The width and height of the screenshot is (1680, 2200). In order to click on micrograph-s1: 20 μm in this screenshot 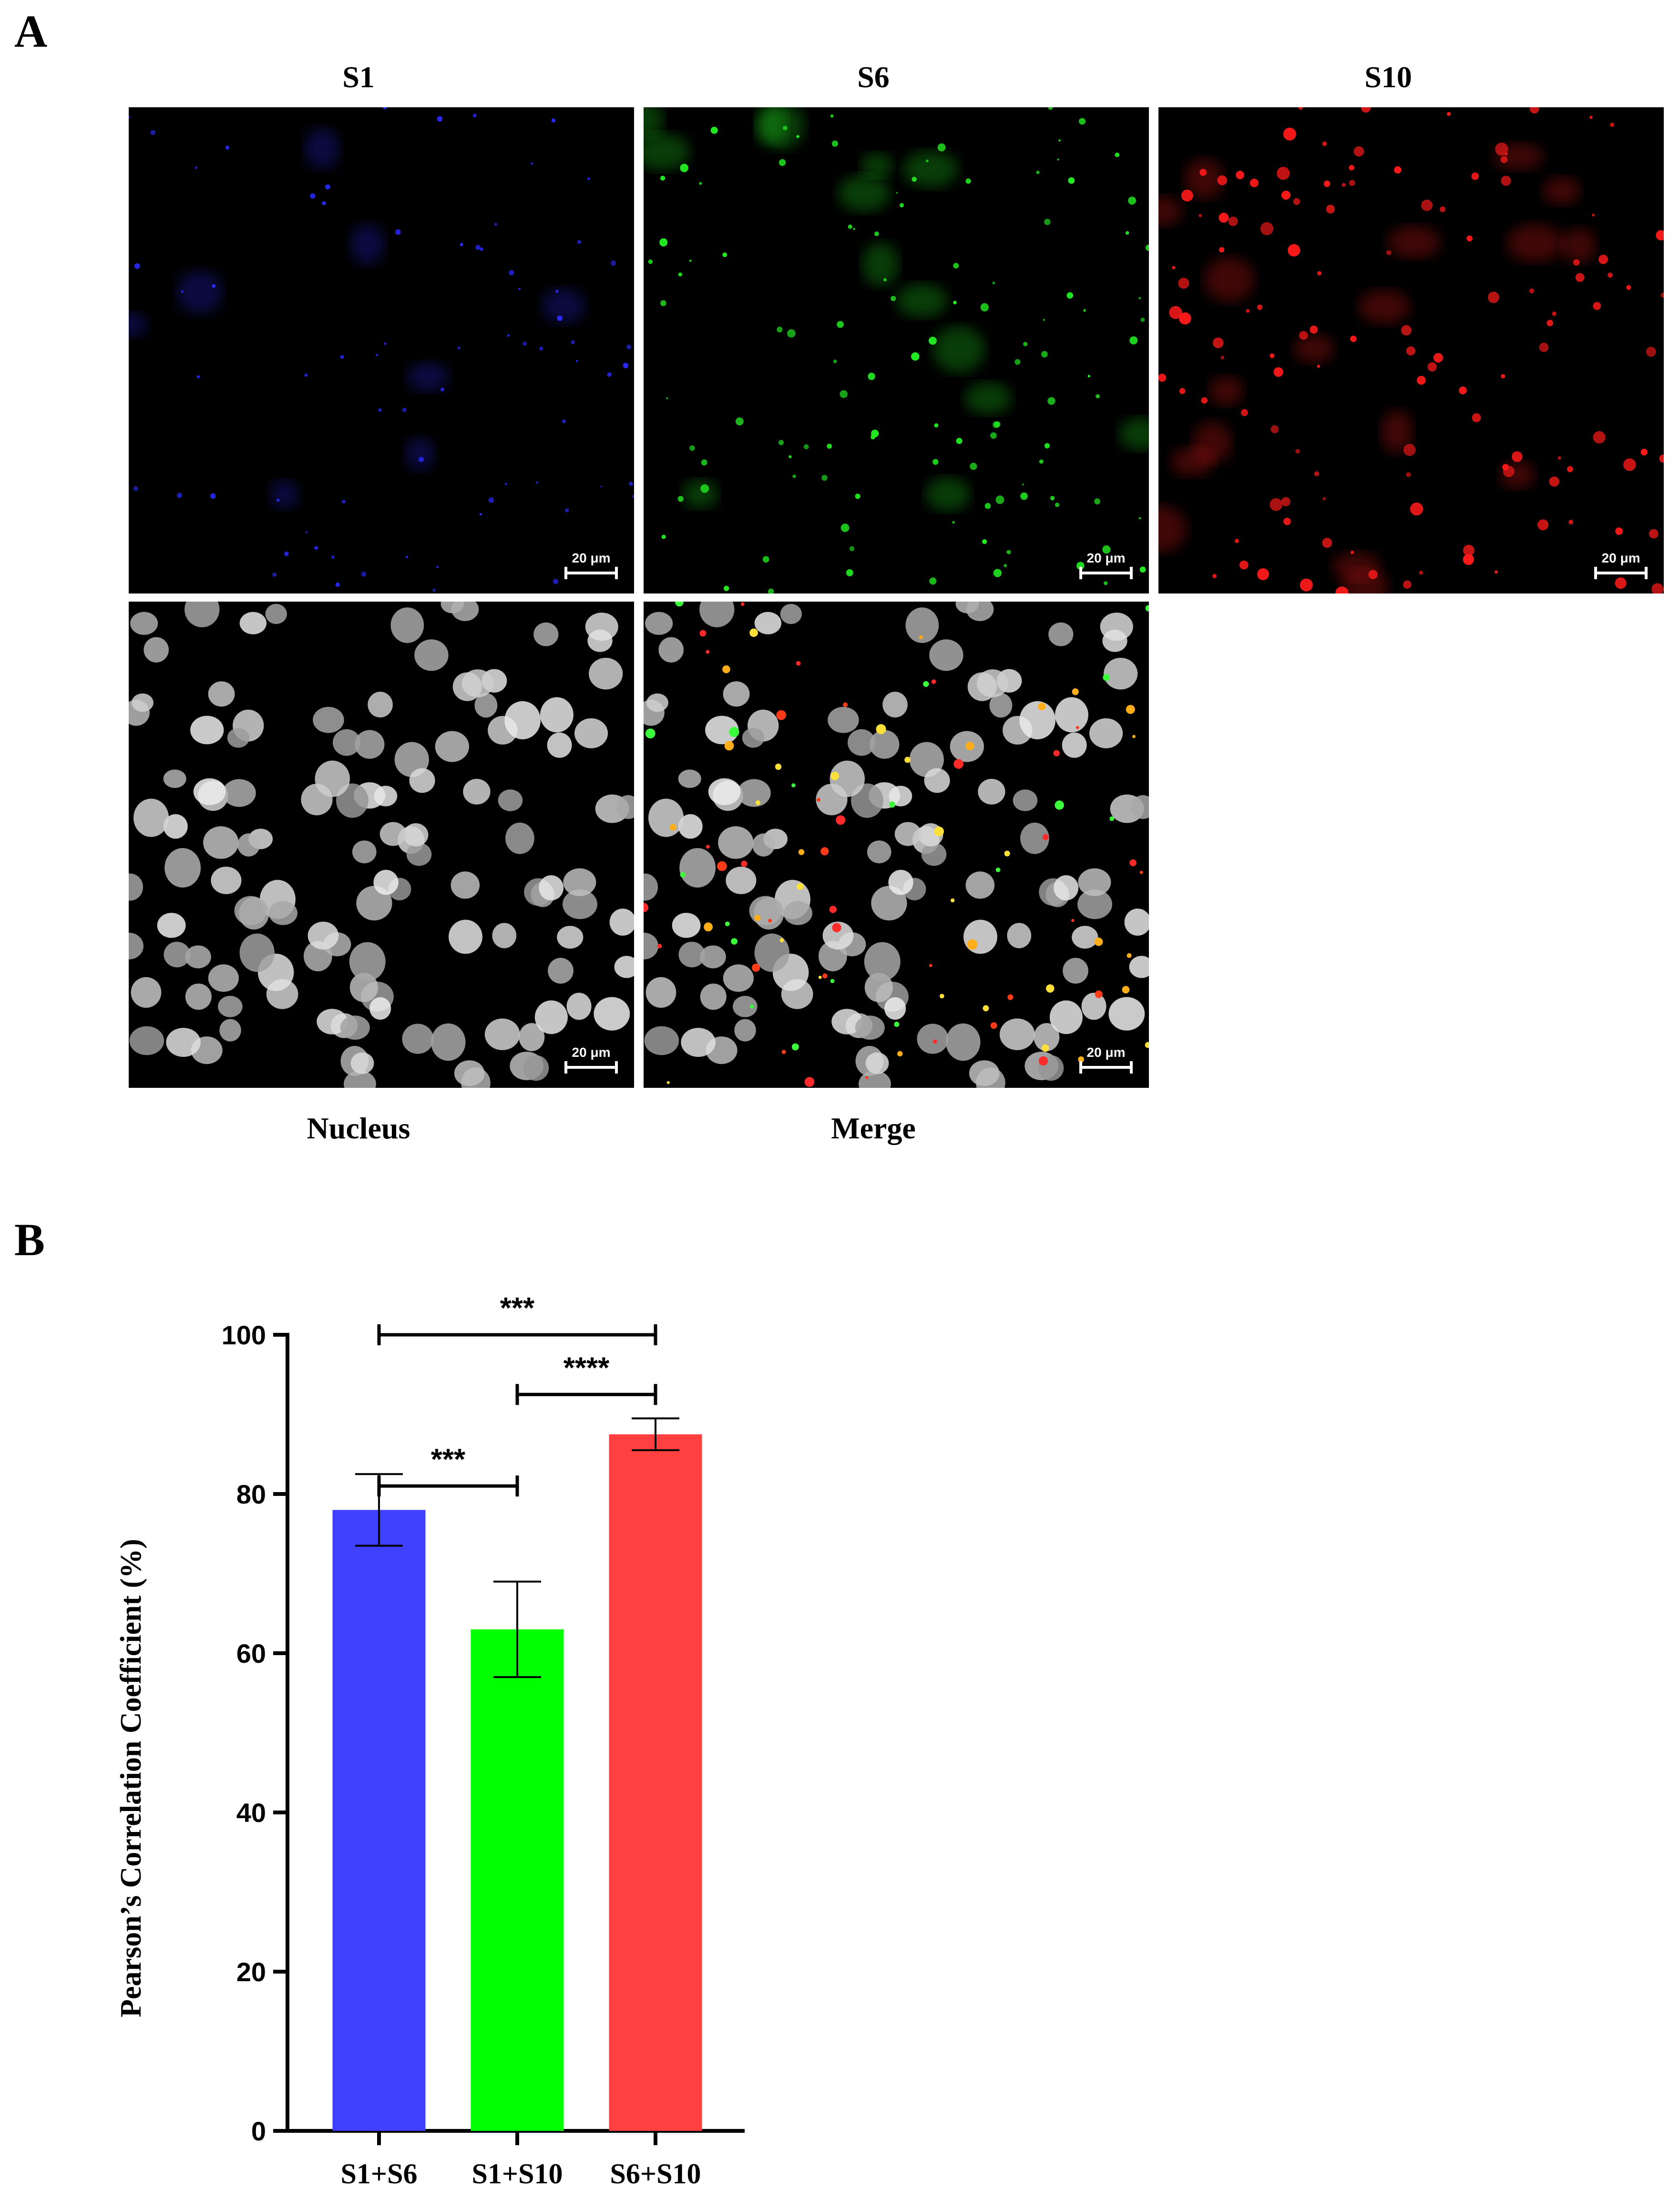, I will do `click(381, 350)`.